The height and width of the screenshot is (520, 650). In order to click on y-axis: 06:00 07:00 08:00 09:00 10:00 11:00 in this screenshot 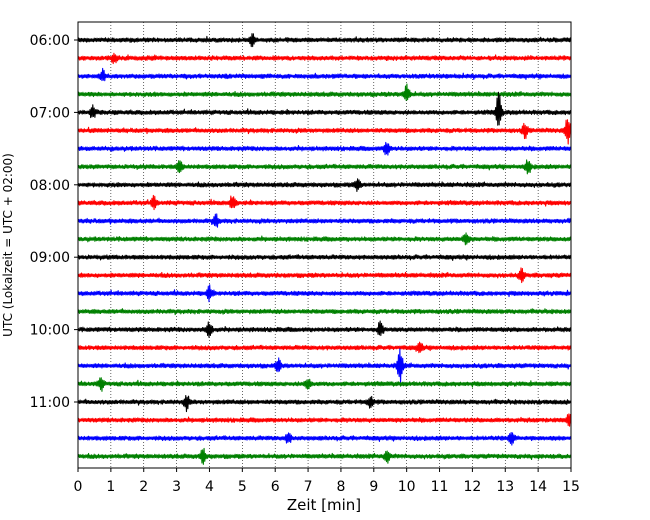, I will do `click(54, 222)`.